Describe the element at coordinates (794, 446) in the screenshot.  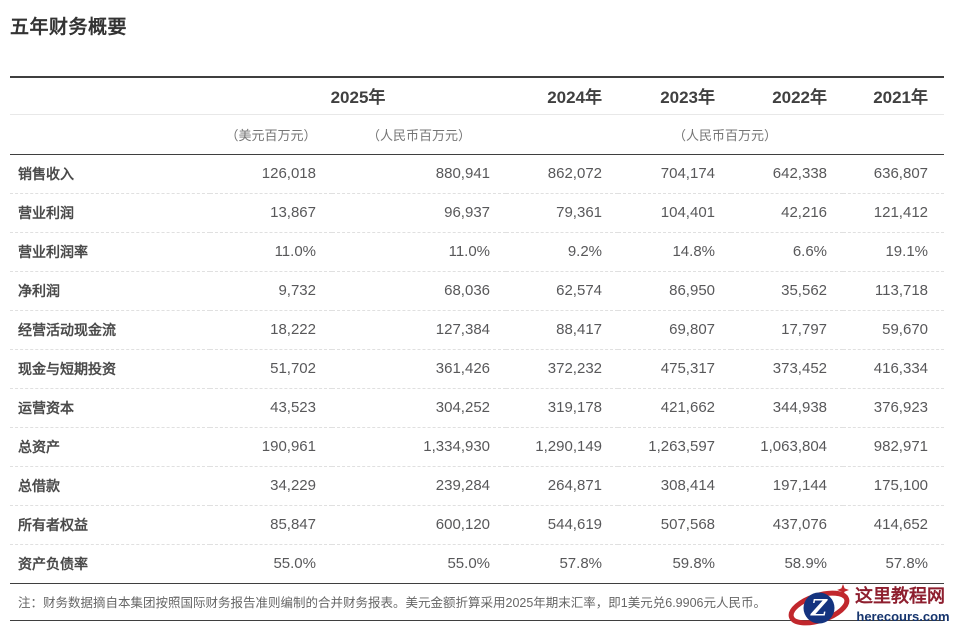
I see `cell-value: 1,063,804` at that location.